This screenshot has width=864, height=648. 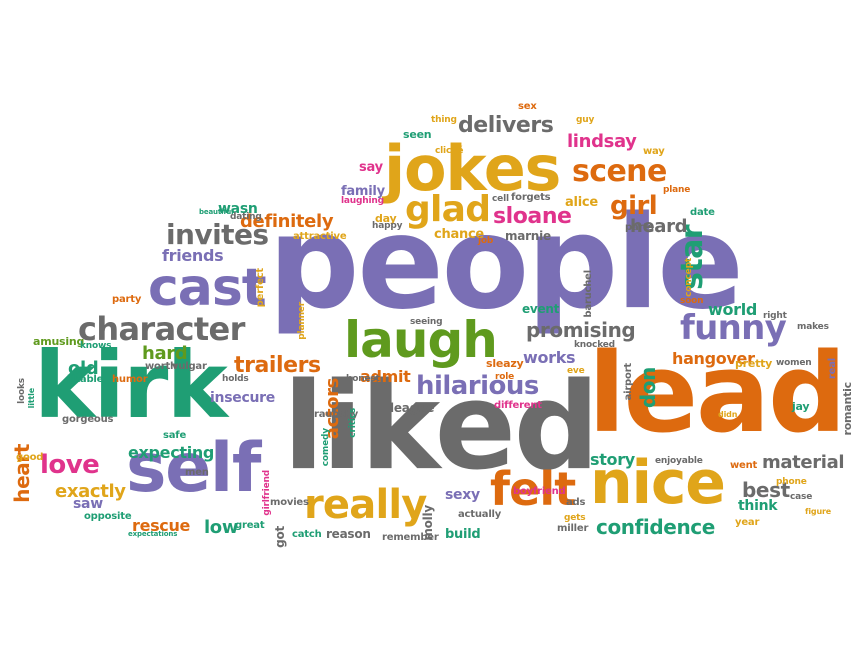 I want to click on word-promising: promising, so click(x=581, y=330).